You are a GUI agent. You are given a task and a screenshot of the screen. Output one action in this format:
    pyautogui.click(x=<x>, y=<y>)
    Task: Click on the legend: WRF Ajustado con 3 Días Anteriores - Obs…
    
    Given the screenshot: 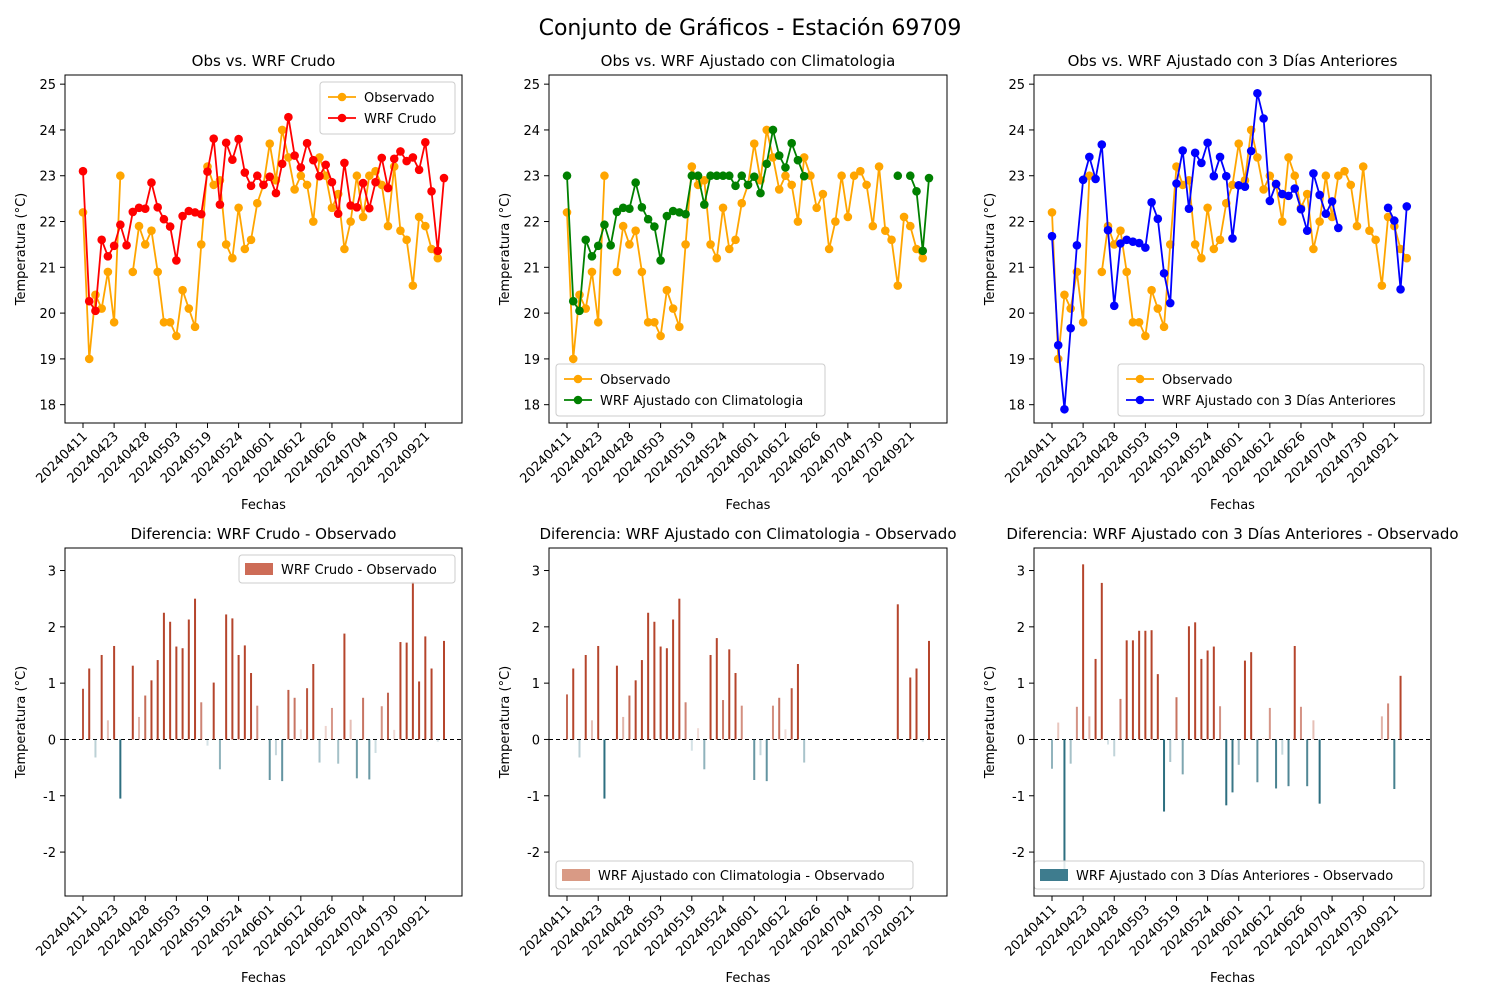 What is the action you would take?
    pyautogui.click(x=1229, y=875)
    